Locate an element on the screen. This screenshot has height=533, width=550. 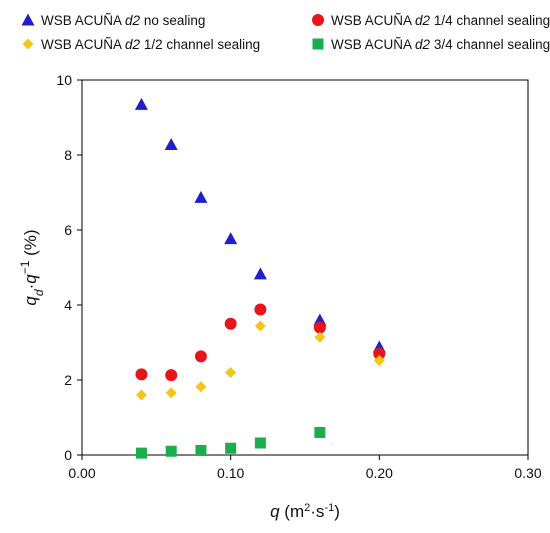
legend-diamond-icon is located at coordinates (28, 44).